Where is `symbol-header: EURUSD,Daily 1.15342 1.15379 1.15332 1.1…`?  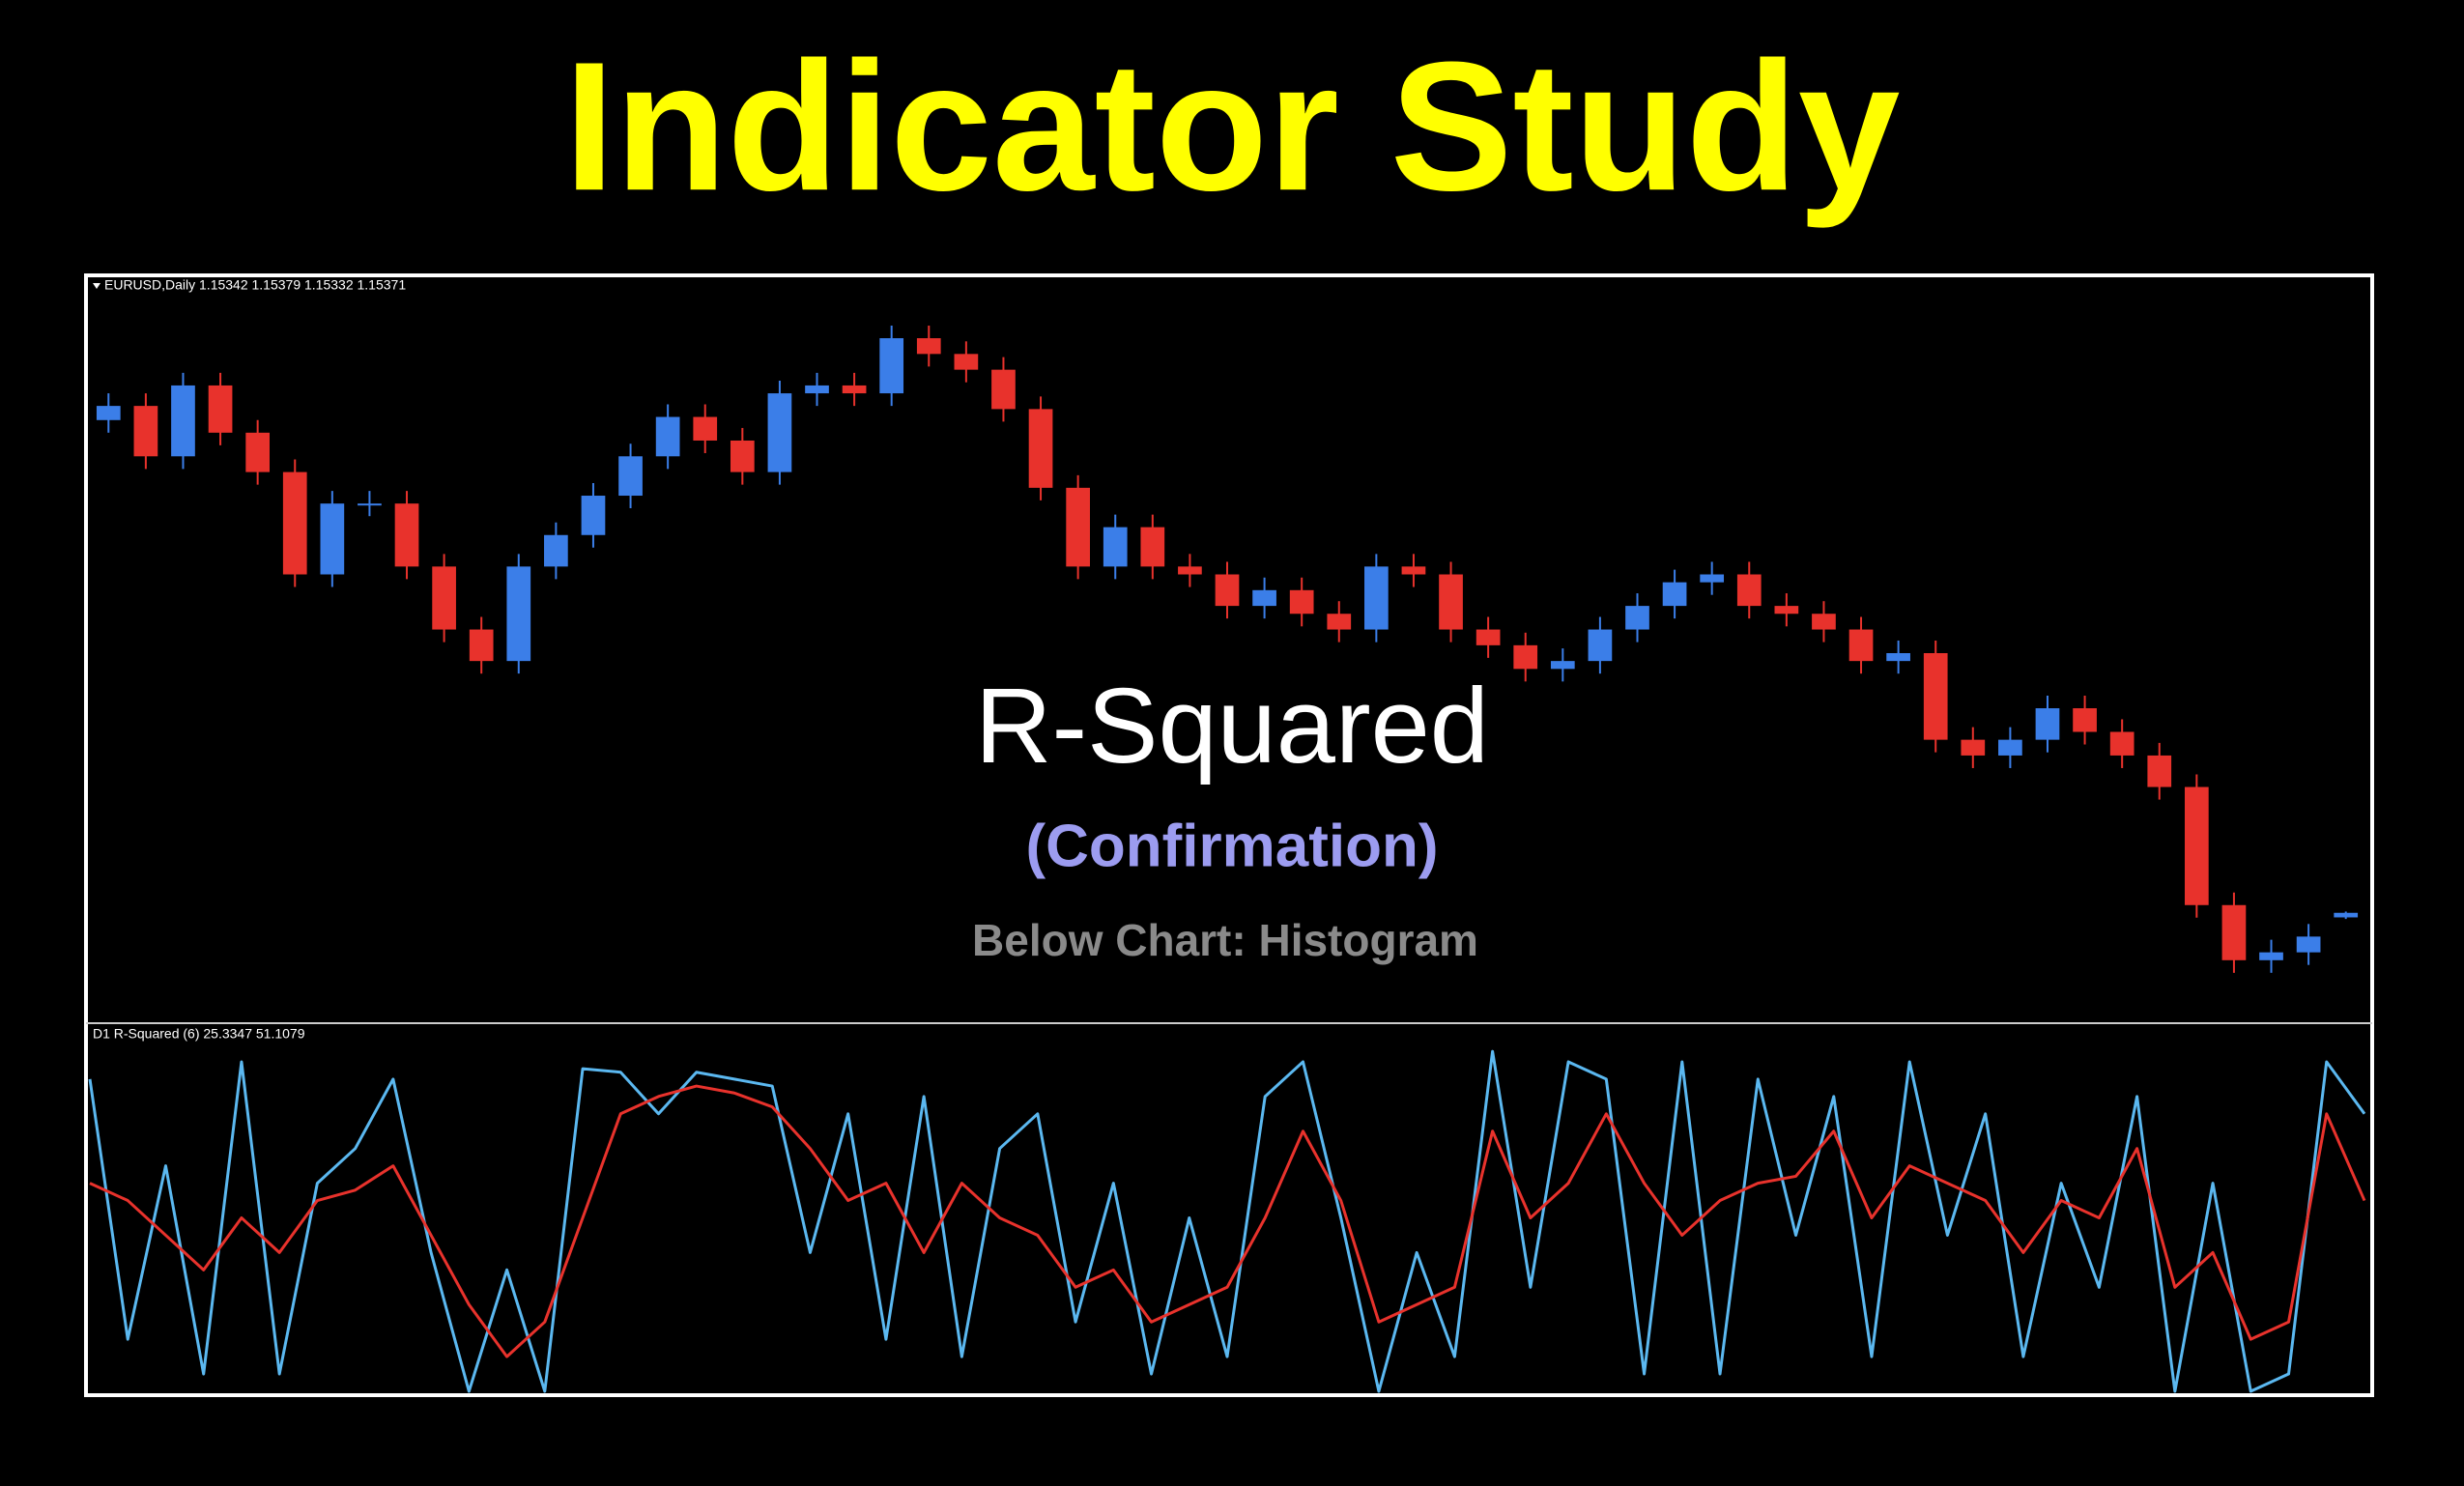
symbol-header: EURUSD,Daily 1.15342 1.15379 1.15332 1.1… is located at coordinates (255, 285).